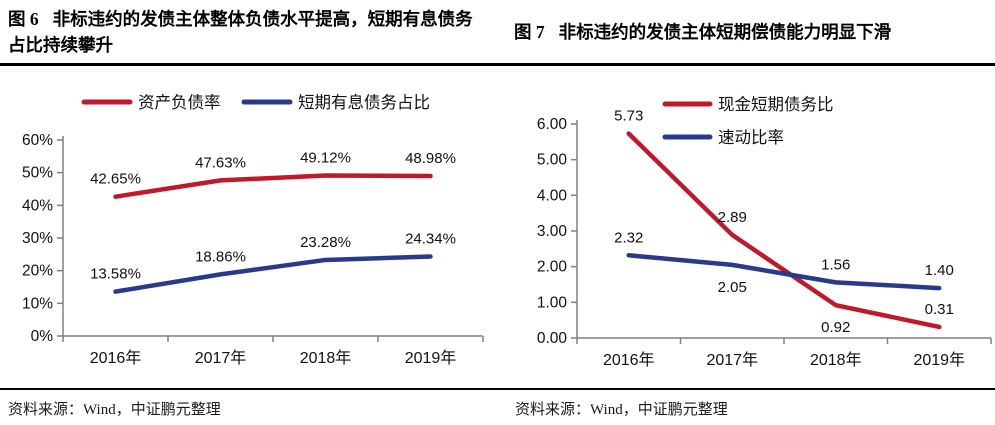 This screenshot has width=995, height=425. What do you see at coordinates (725, 32) in the screenshot?
I see `figure-7-title-text: 非标违约的发债主体短期偿债能力明显下滑` at bounding box center [725, 32].